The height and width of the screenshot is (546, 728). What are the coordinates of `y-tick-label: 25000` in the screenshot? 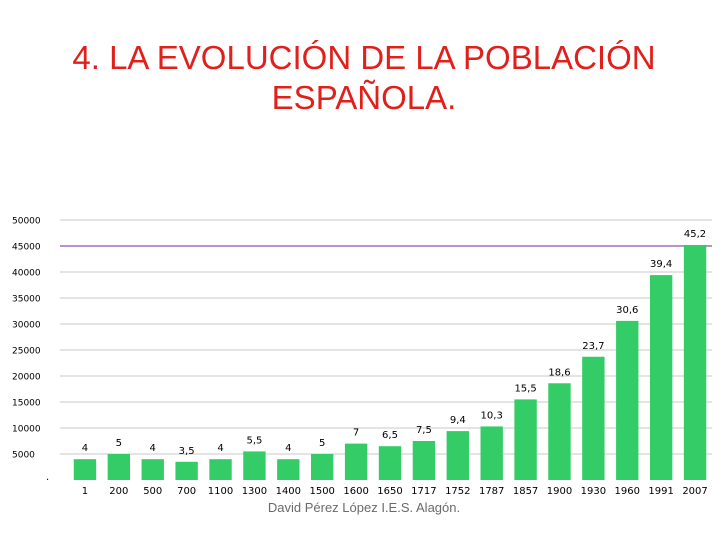 It's located at (26, 352).